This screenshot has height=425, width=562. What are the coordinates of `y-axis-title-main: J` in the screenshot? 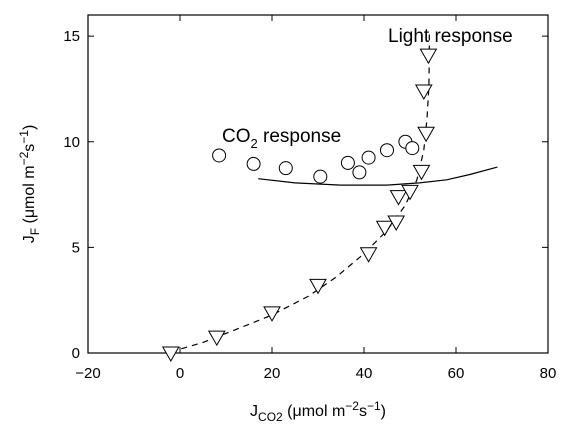 It's located at (29, 239).